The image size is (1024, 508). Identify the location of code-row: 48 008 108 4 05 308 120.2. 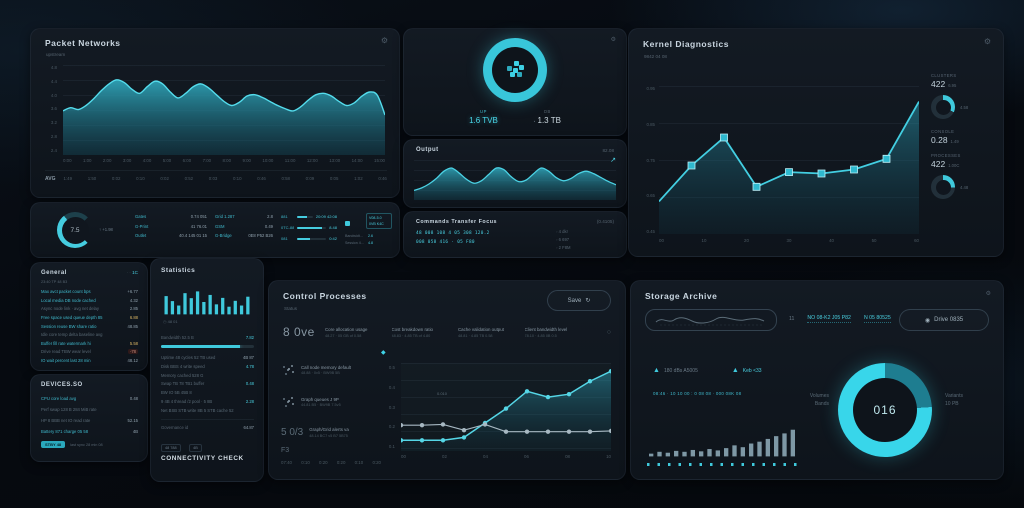
(453, 233).